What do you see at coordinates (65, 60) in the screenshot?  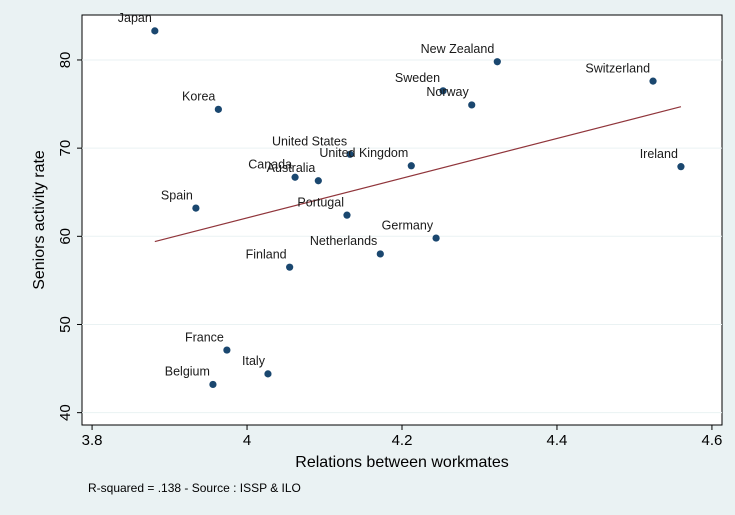 I see `y-tick-label: 80` at bounding box center [65, 60].